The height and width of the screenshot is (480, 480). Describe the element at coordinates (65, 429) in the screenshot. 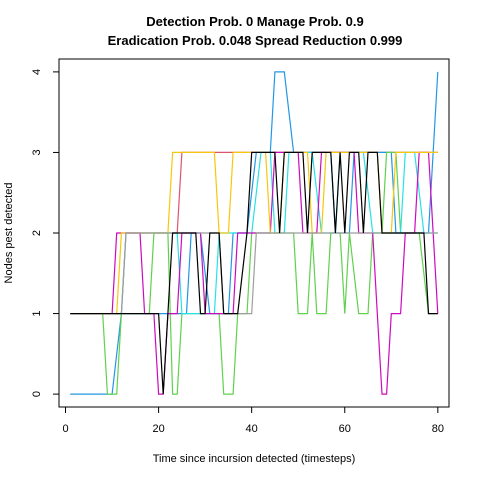

I see `x-tick-label: 0` at that location.